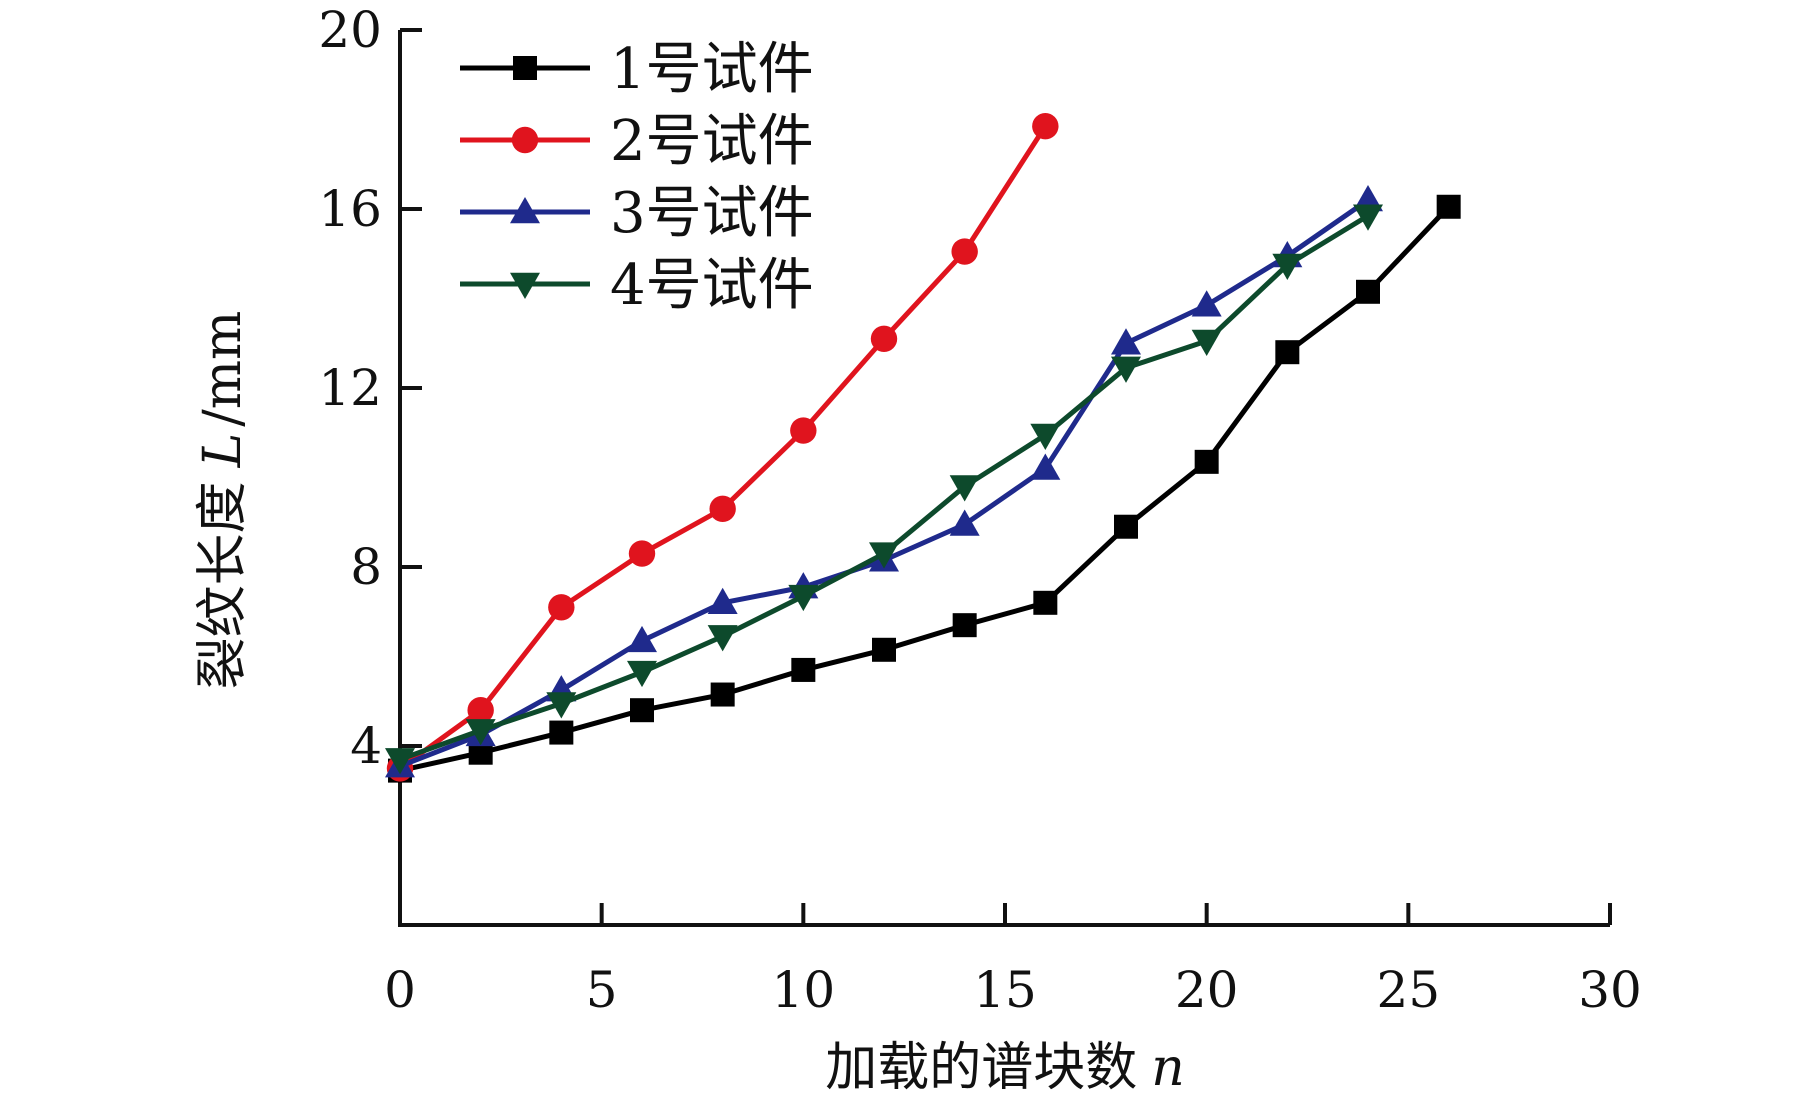  Describe the element at coordinates (366, 567) in the screenshot. I see `y-tick-label: 8` at that location.